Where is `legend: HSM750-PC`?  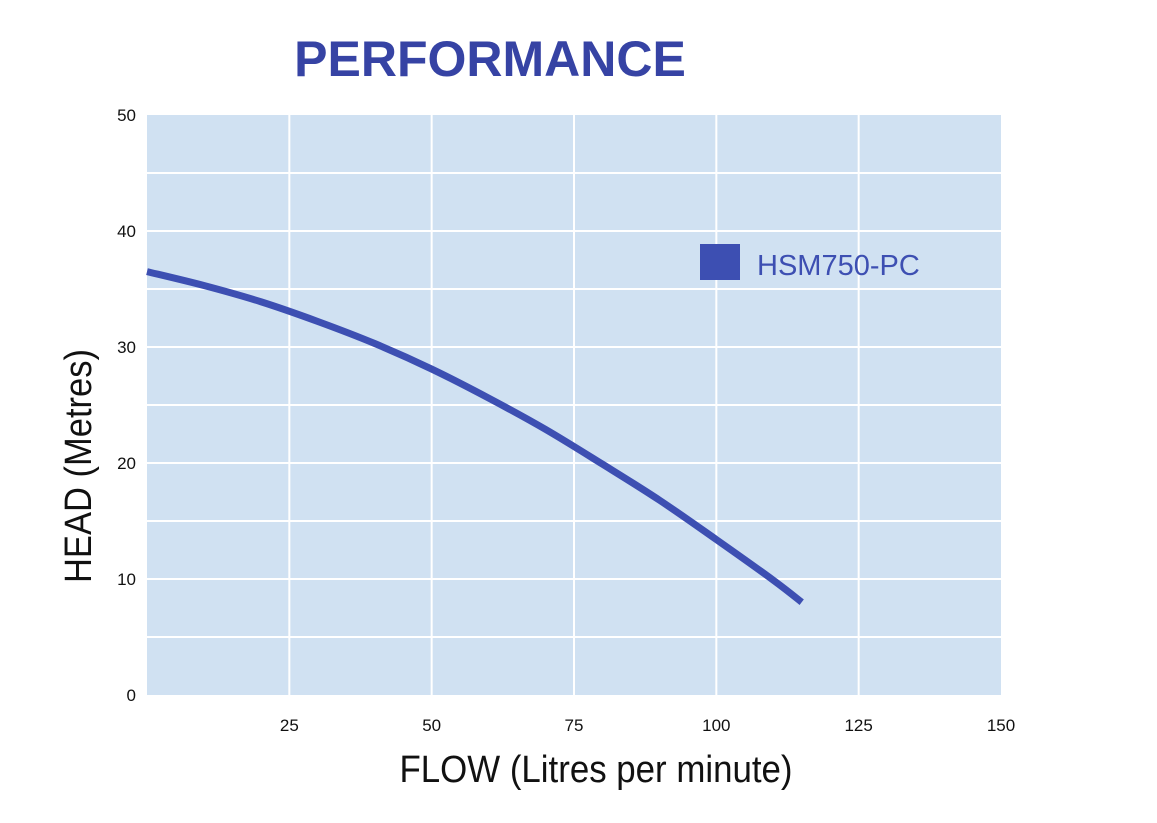 legend: HSM750-PC is located at coordinates (810, 263).